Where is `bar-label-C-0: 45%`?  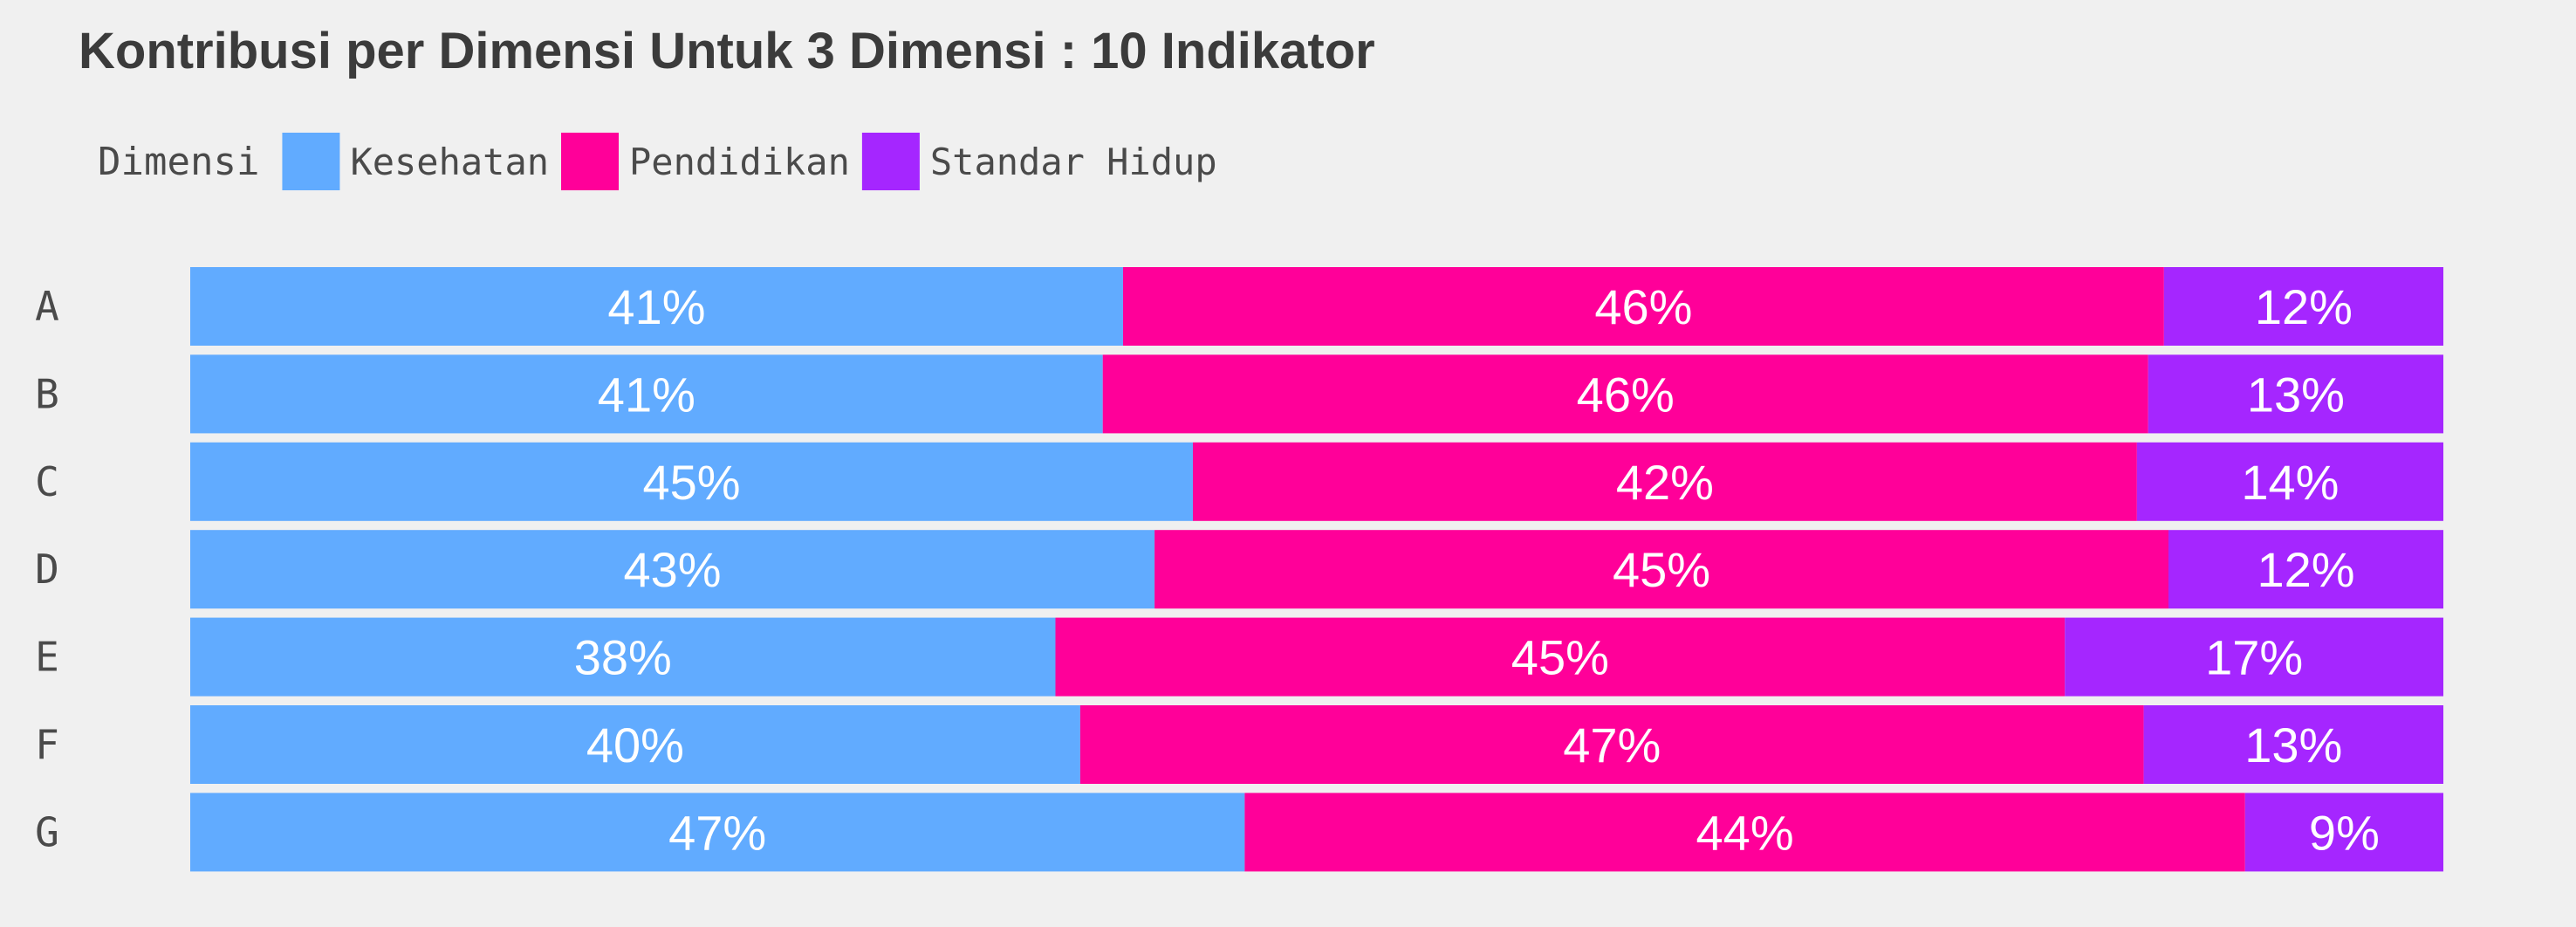
bar-label-C-0: 45% is located at coordinates (691, 482).